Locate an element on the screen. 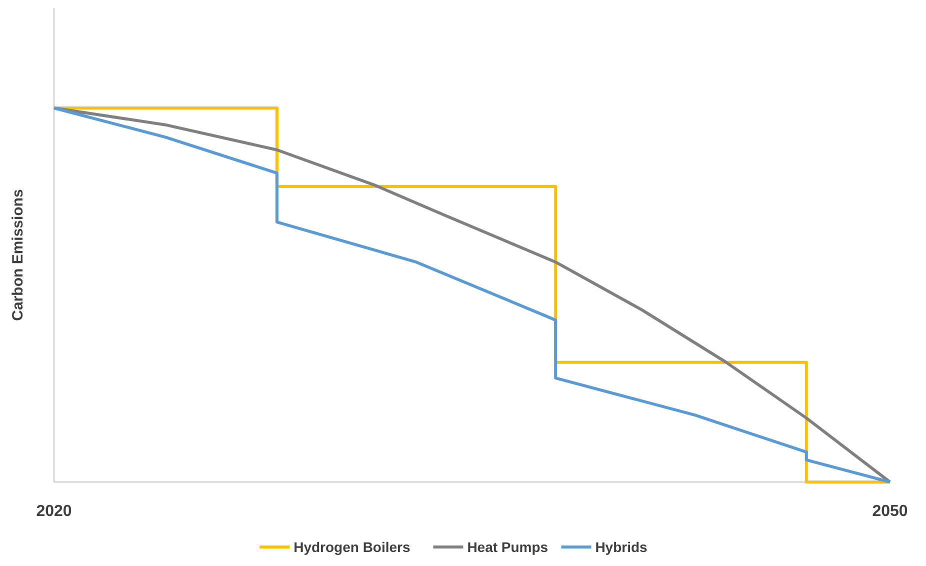 The width and height of the screenshot is (926, 566). y-axis-title: Carbon Emissions is located at coordinates (18, 255).